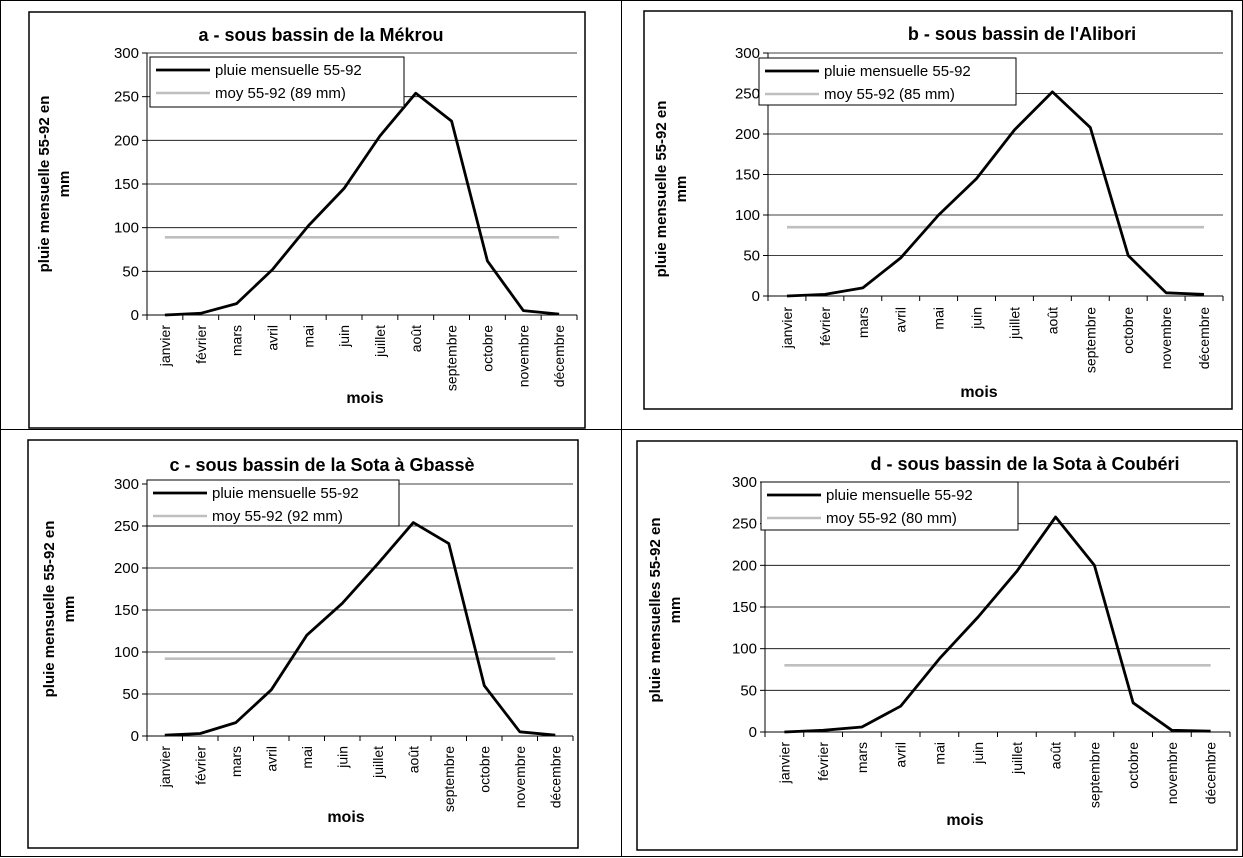 Image resolution: width=1243 pixels, height=858 pixels. I want to click on table-divider-horizontal, so click(621, 429).